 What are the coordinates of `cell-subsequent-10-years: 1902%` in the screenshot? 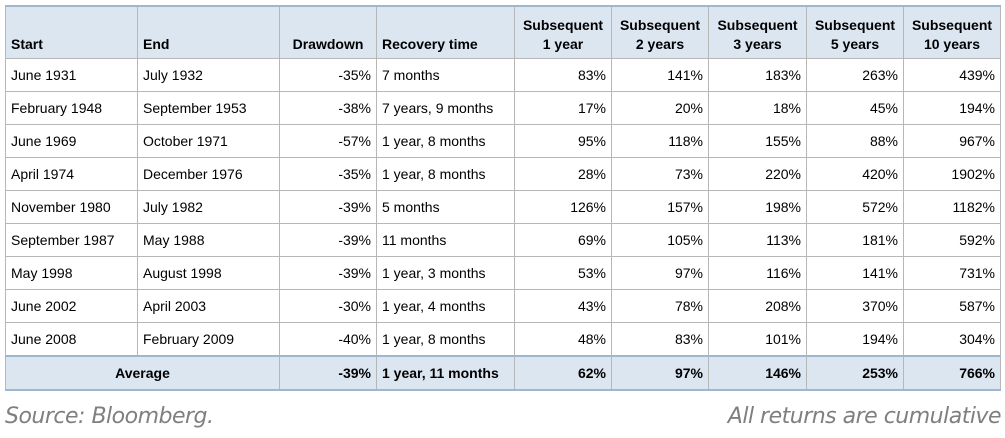 It's located at (952, 174).